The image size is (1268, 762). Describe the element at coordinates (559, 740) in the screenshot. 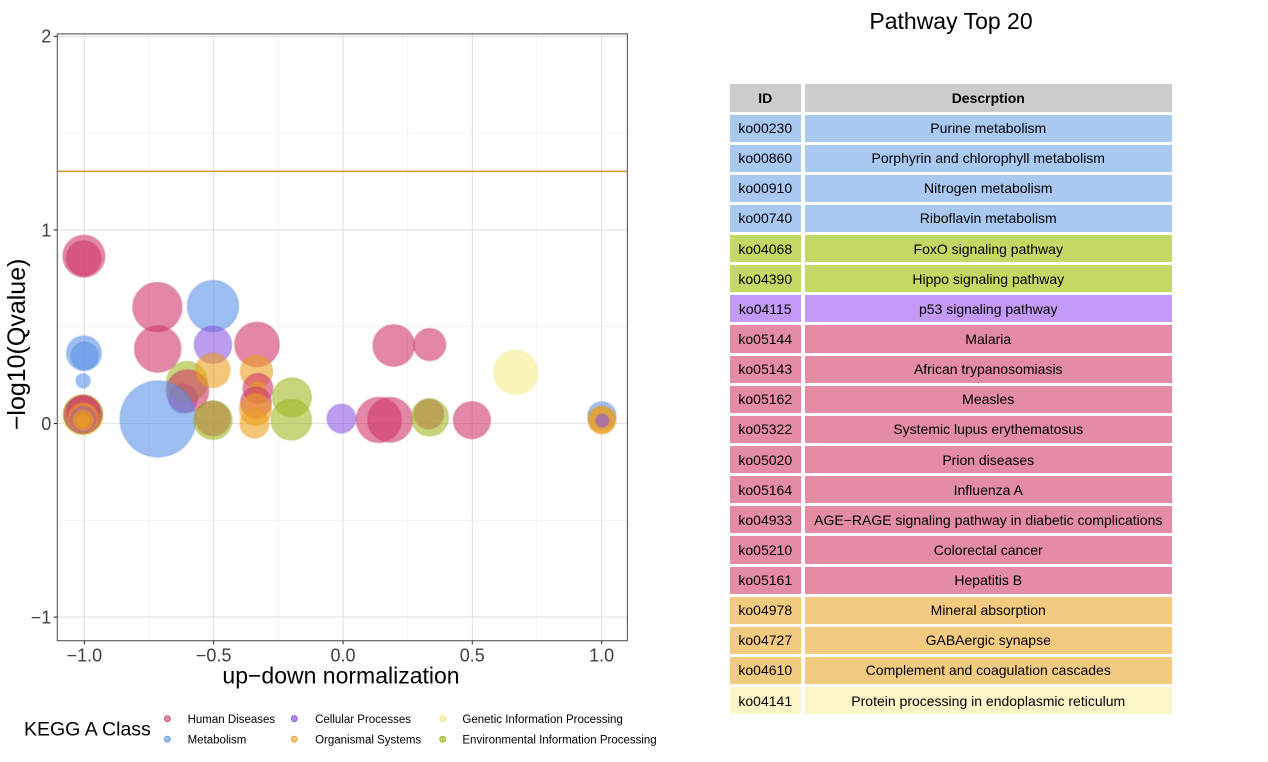

I see `svg-text:Environmental Information Proc: Environmental Information Processing` at that location.